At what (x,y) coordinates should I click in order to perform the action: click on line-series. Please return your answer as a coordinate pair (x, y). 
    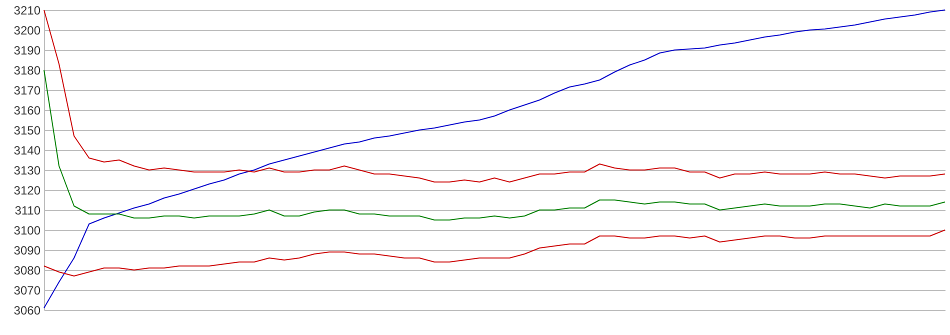
    Looking at the image, I should click on (495, 253).